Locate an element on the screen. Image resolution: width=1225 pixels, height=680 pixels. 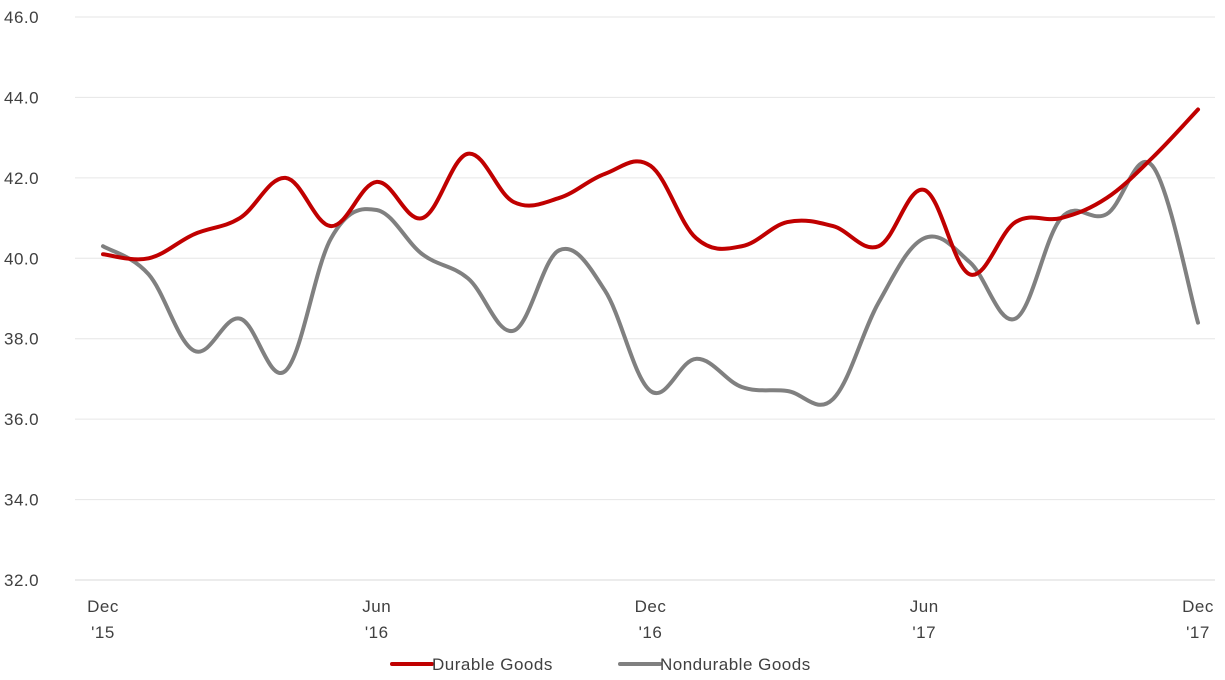
y-tick-label: 36.0 is located at coordinates (21, 419).